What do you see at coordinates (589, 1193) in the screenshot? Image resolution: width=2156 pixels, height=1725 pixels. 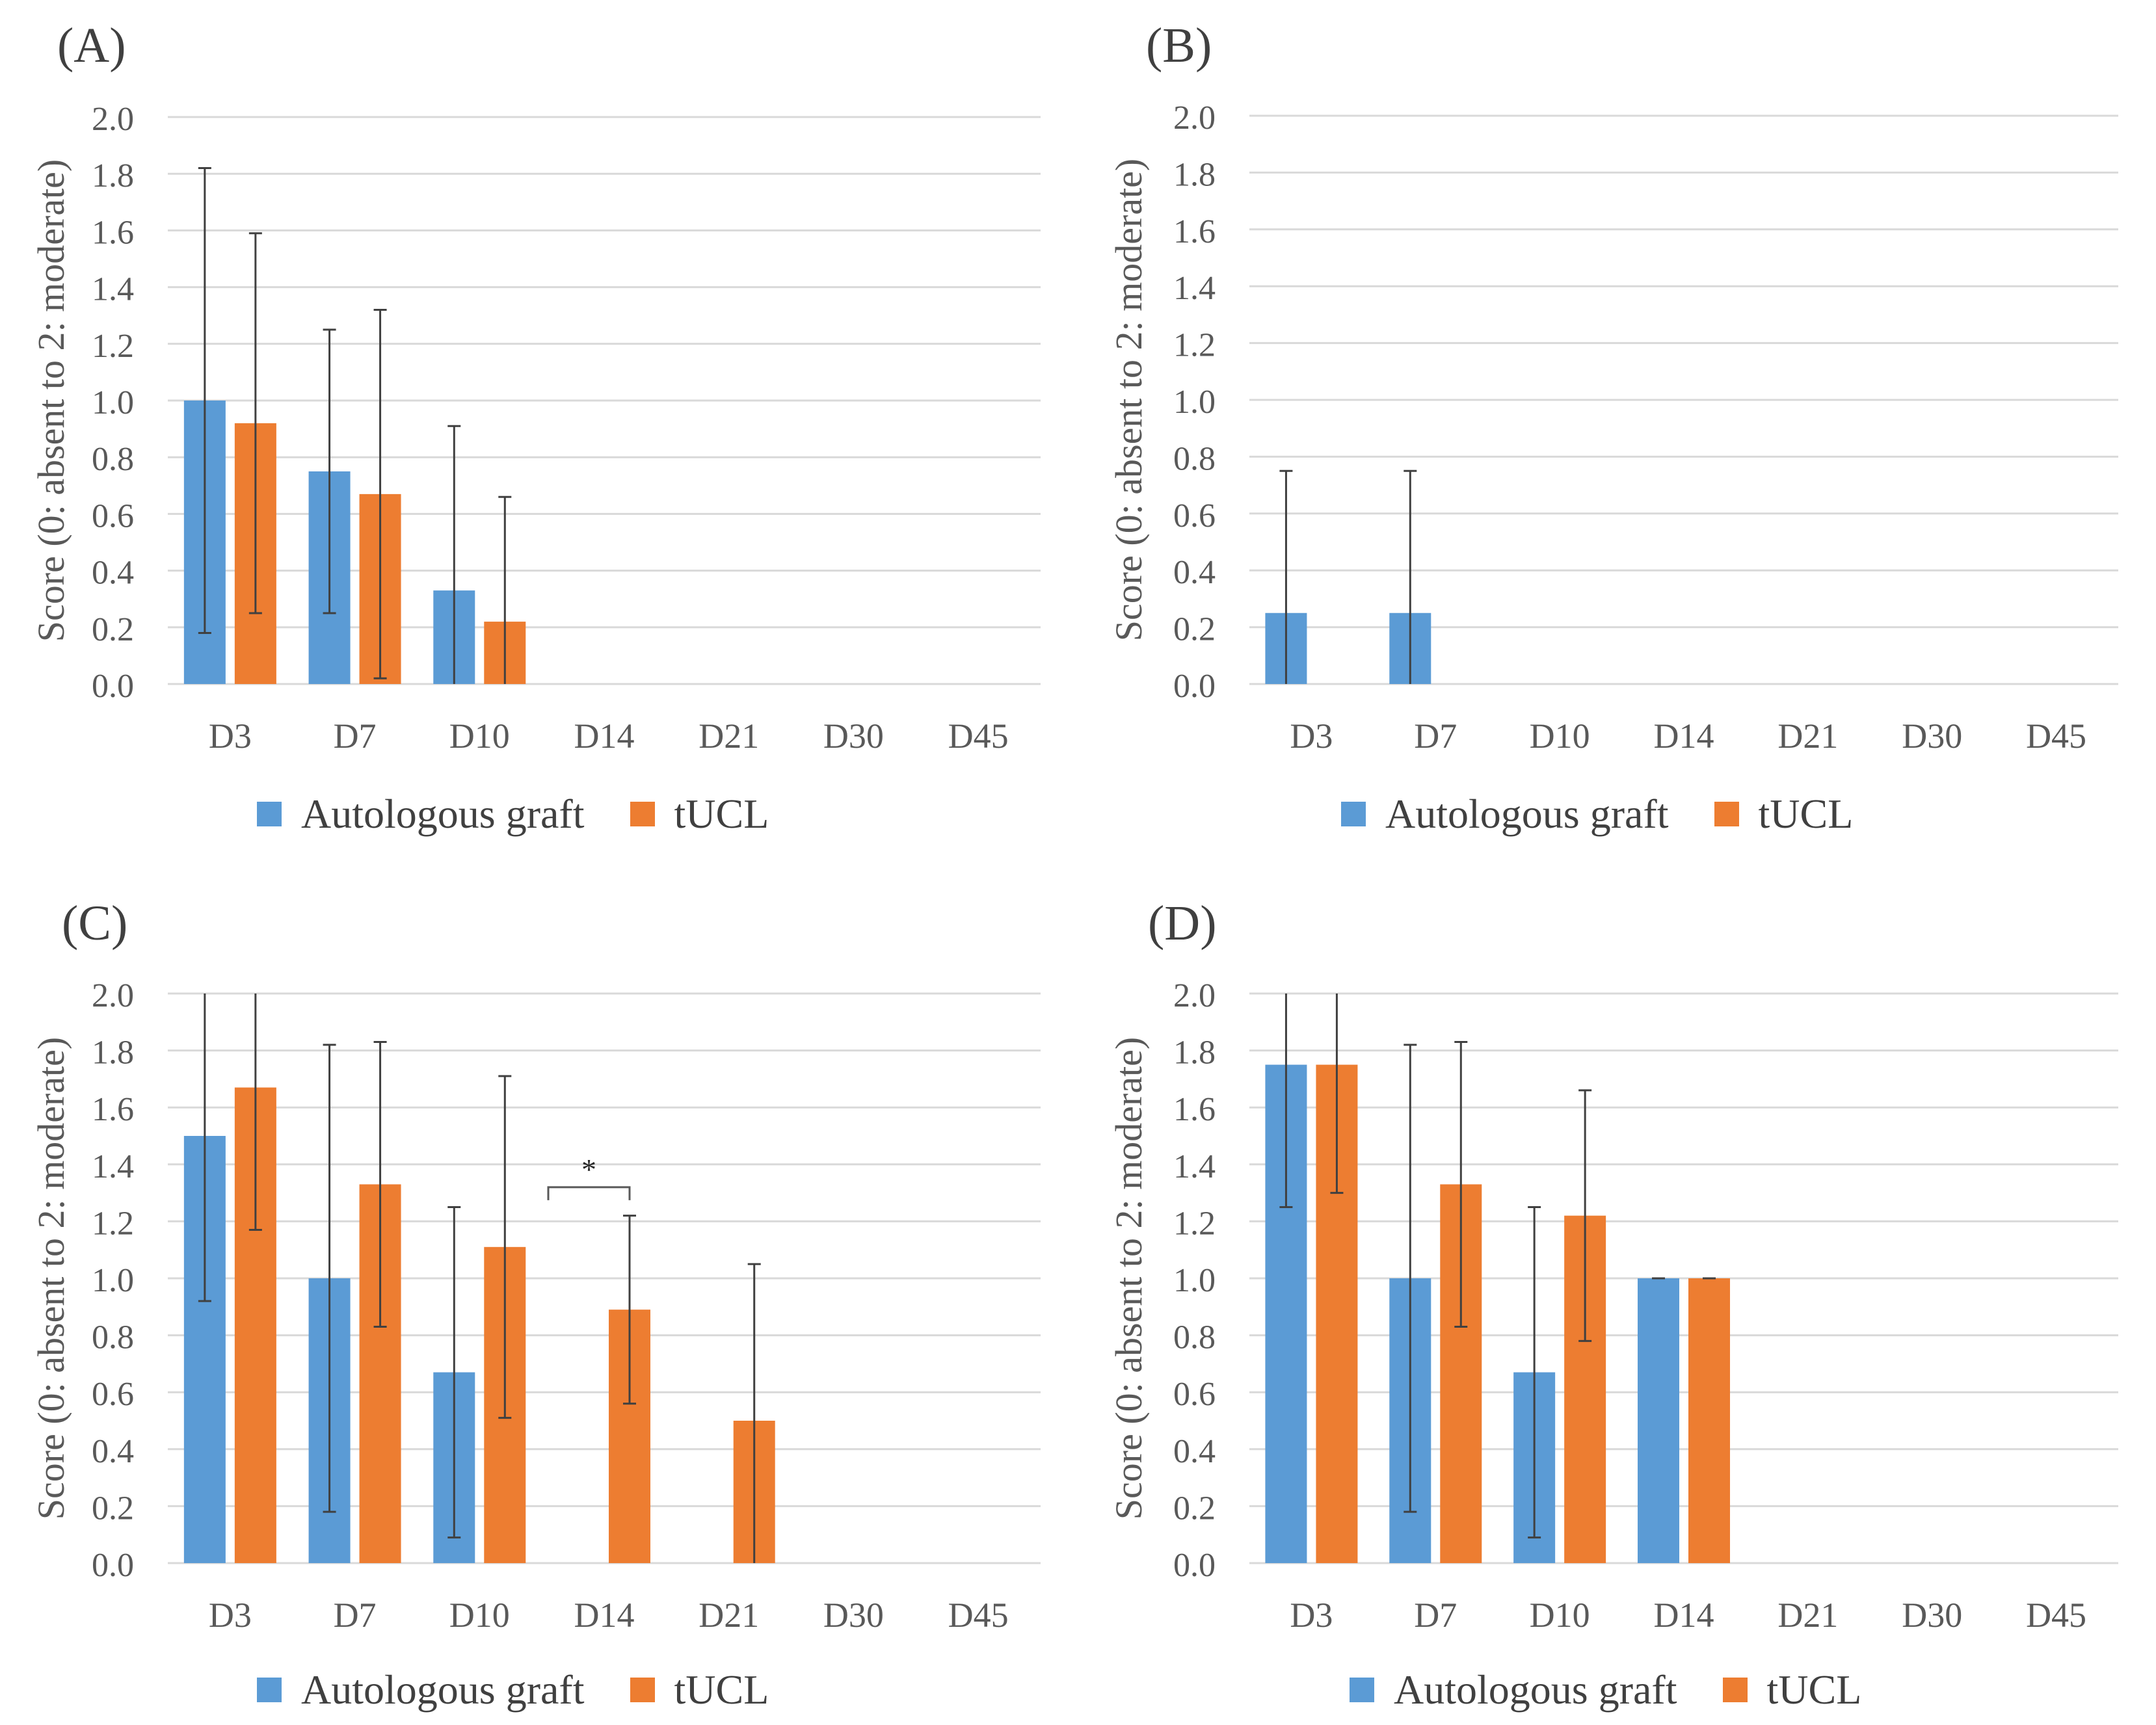 I see `significance-bracket` at bounding box center [589, 1193].